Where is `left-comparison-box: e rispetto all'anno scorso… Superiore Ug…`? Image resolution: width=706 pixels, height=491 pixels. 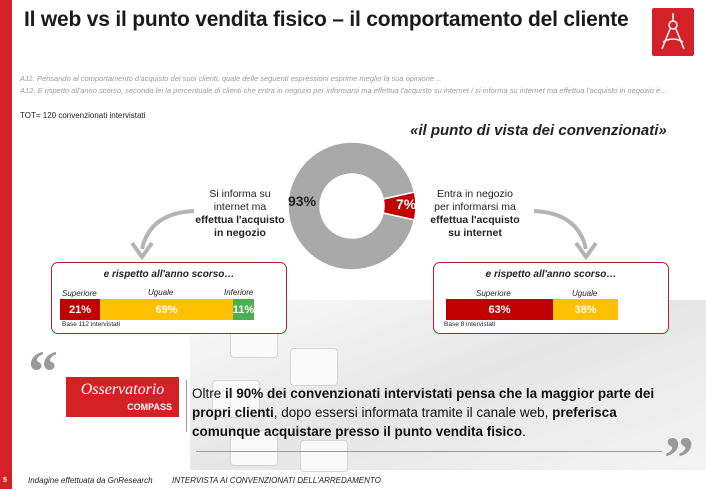 left-comparison-box: e rispetto all'anno scorso… Superiore Ug… is located at coordinates (169, 298).